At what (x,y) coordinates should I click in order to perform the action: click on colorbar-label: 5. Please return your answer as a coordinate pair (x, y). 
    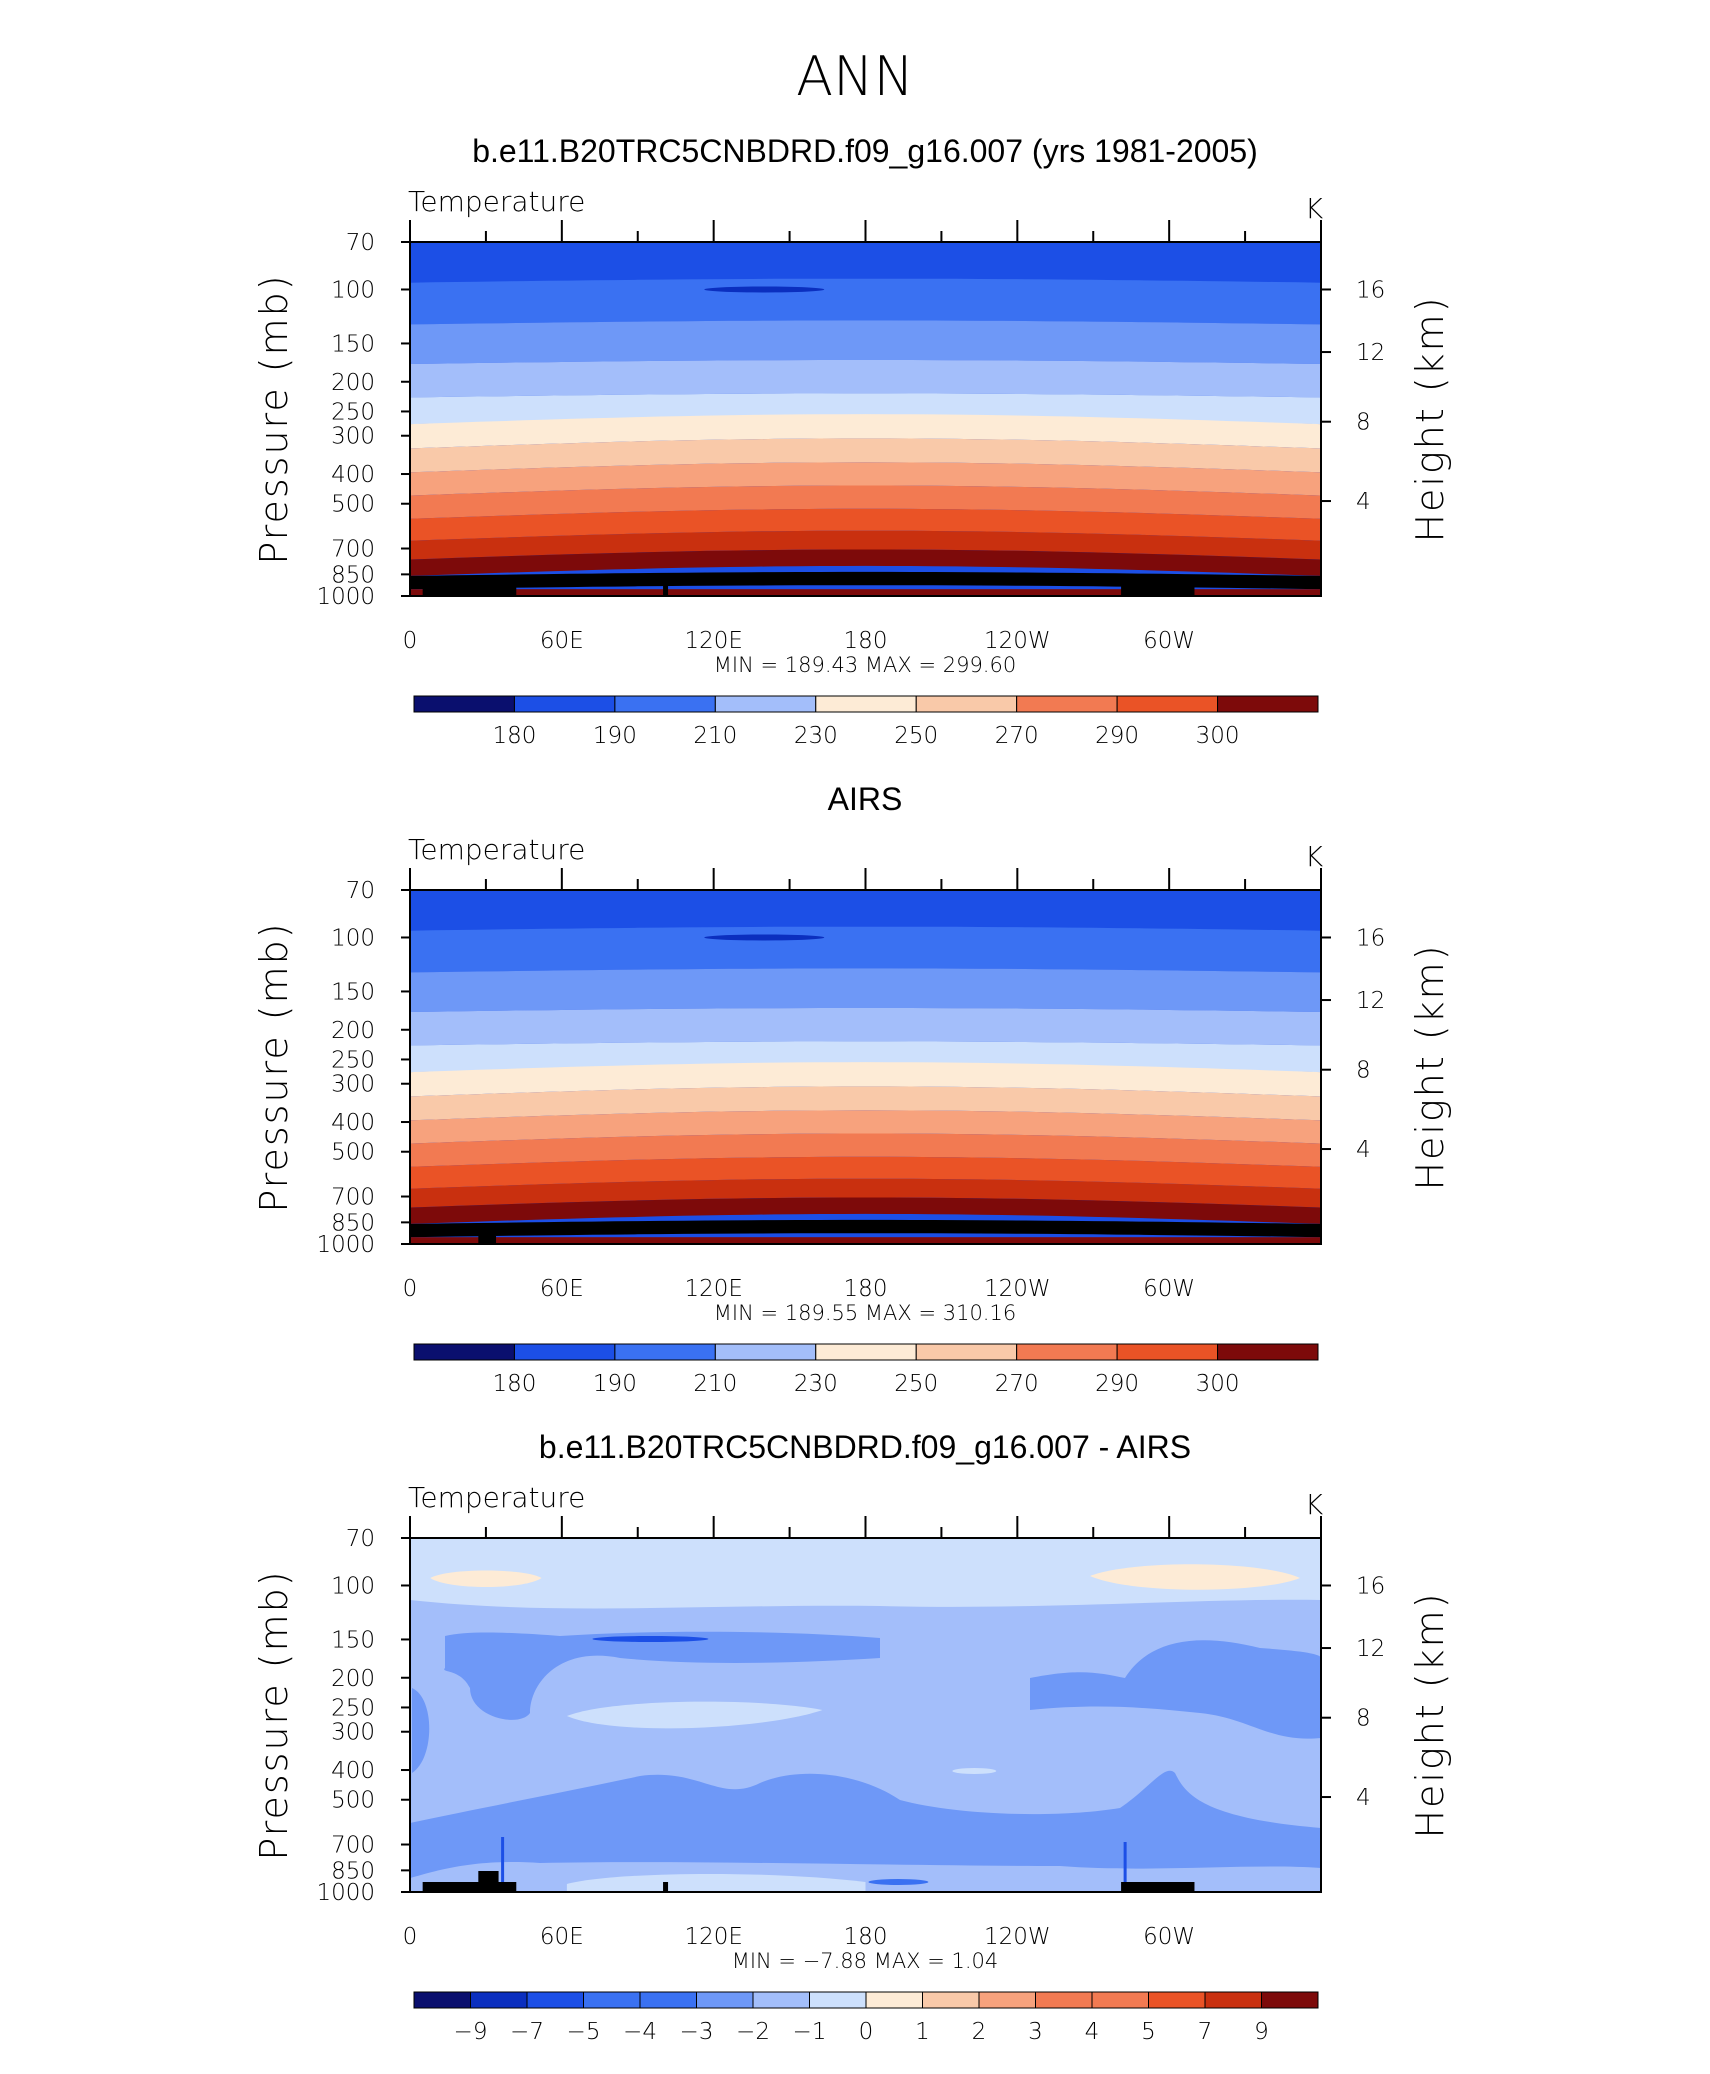
    Looking at the image, I should click on (1148, 2032).